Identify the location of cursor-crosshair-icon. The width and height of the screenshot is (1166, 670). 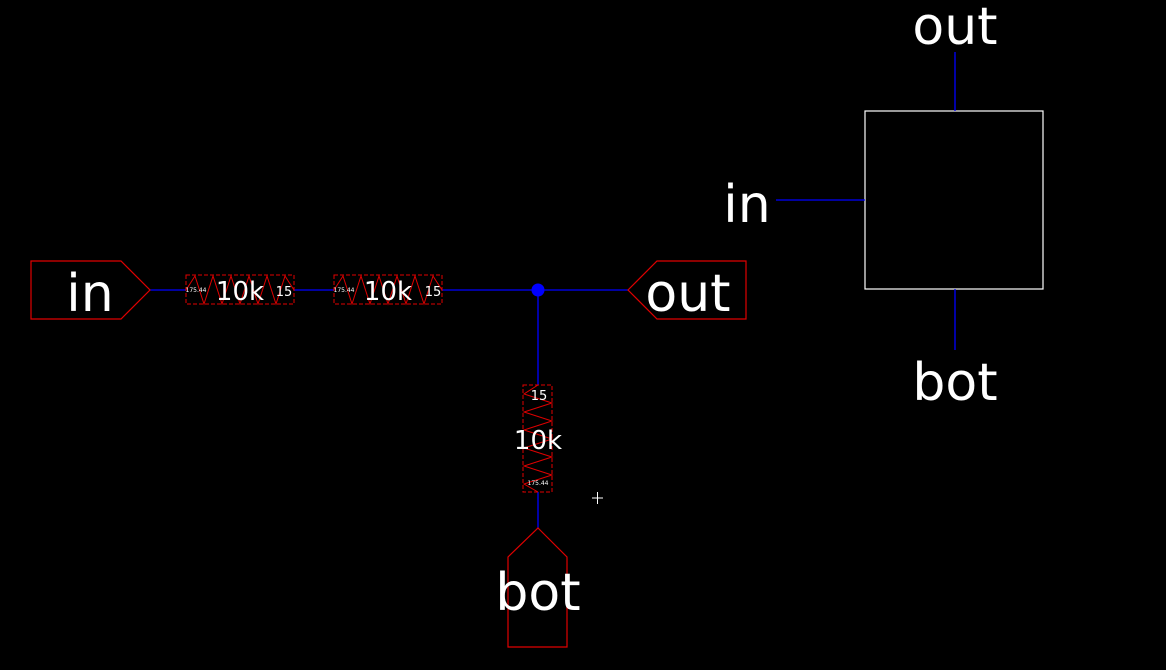
(597, 498).